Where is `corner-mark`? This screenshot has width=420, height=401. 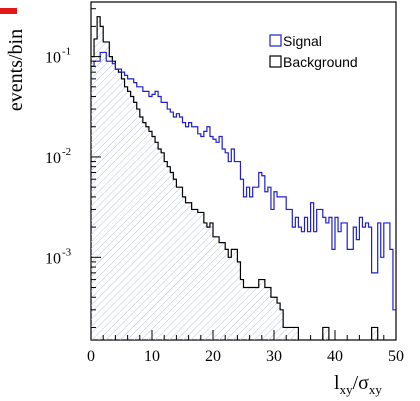
corner-mark is located at coordinates (8, 11).